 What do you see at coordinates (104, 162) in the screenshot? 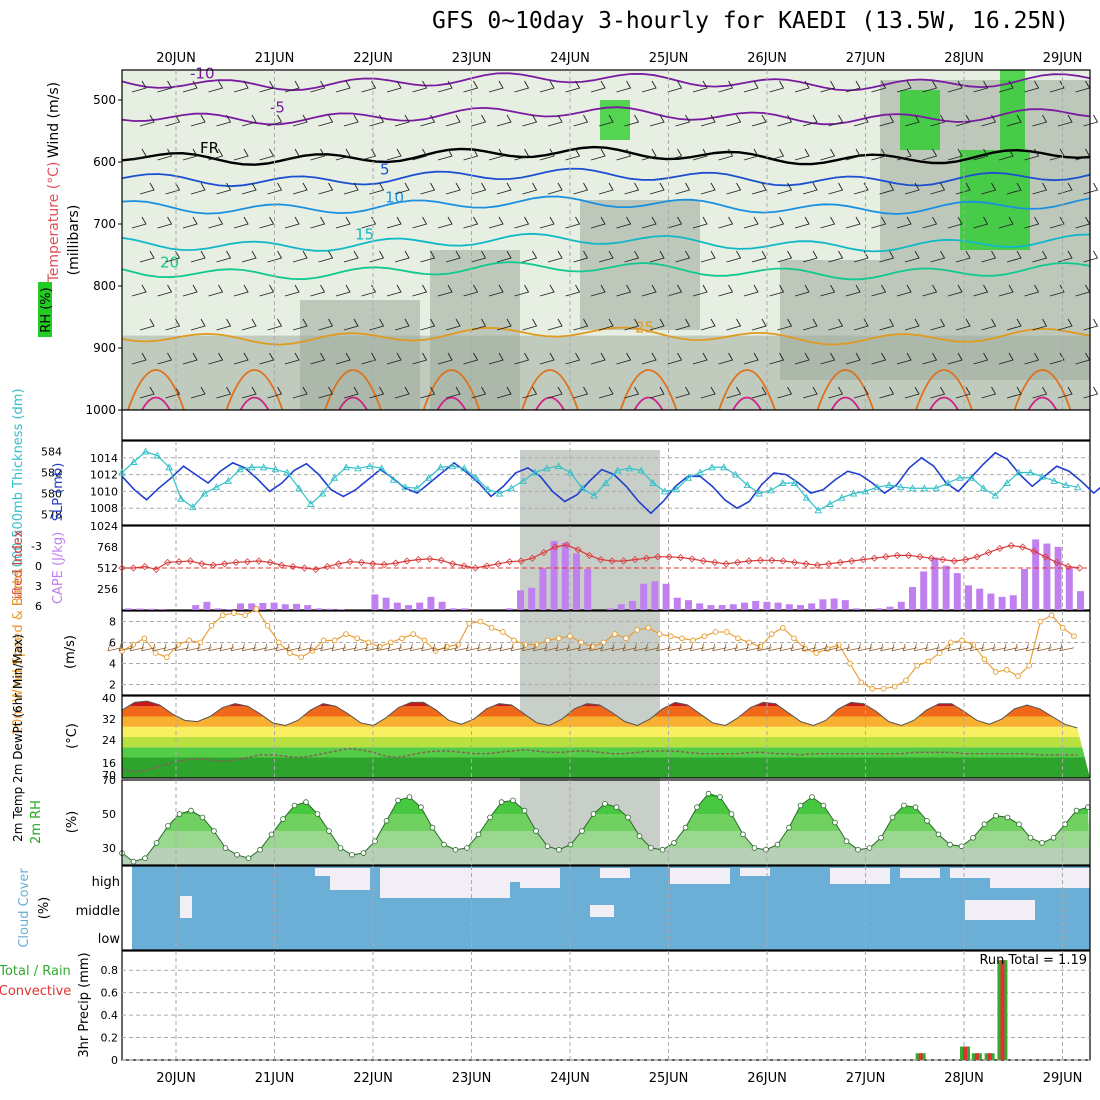
I see `pressure-tick-label: 600` at bounding box center [104, 162].